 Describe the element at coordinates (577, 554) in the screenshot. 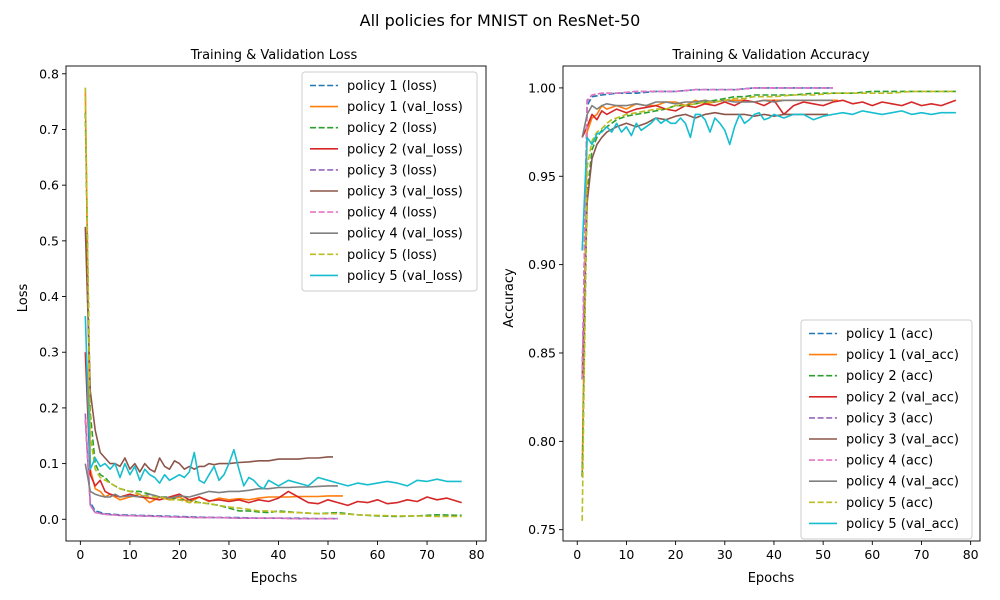

I see `accuracy-x-tick-label: 0` at that location.